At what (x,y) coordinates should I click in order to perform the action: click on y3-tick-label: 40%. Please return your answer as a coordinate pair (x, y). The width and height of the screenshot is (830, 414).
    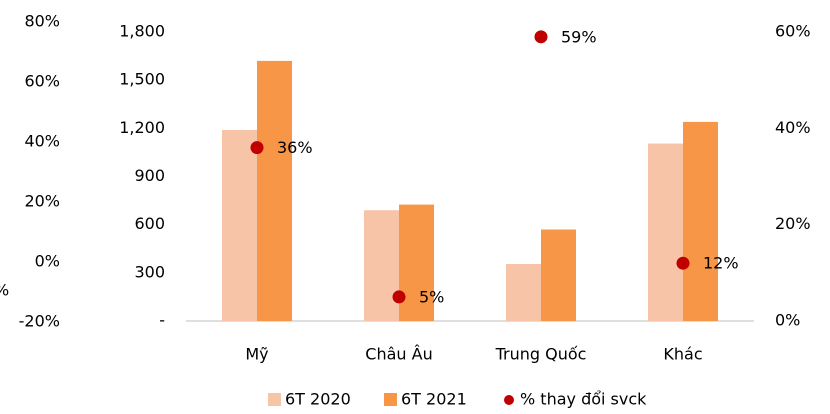
    Looking at the image, I should click on (42, 141).